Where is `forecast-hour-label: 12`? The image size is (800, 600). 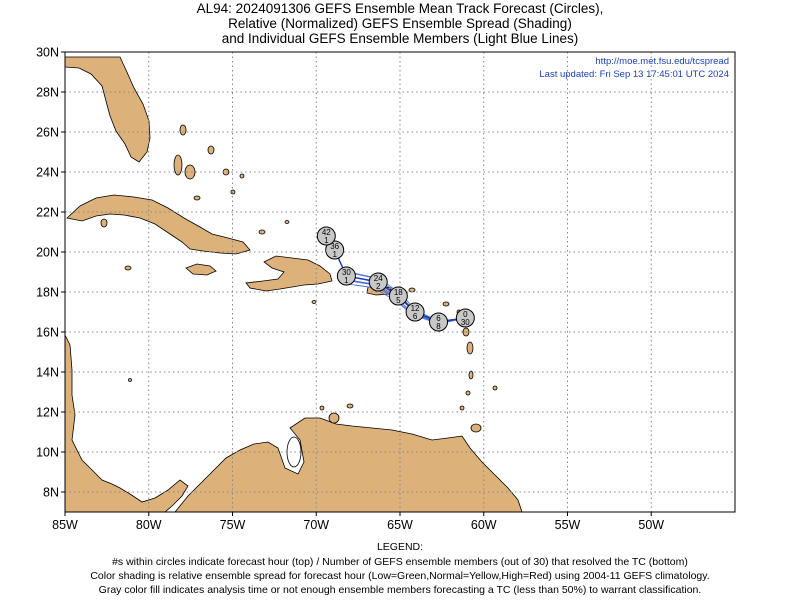
forecast-hour-label: 12 is located at coordinates (415, 308).